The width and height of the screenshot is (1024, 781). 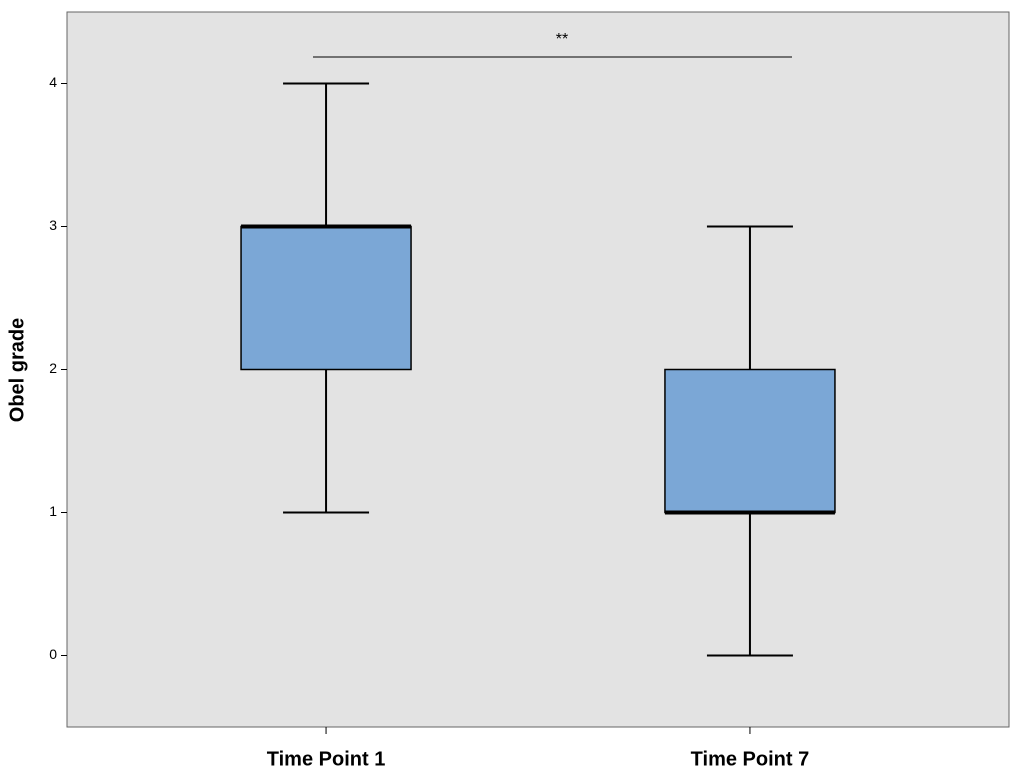 What do you see at coordinates (326, 759) in the screenshot?
I see `x-tick-label: Time Point 1` at bounding box center [326, 759].